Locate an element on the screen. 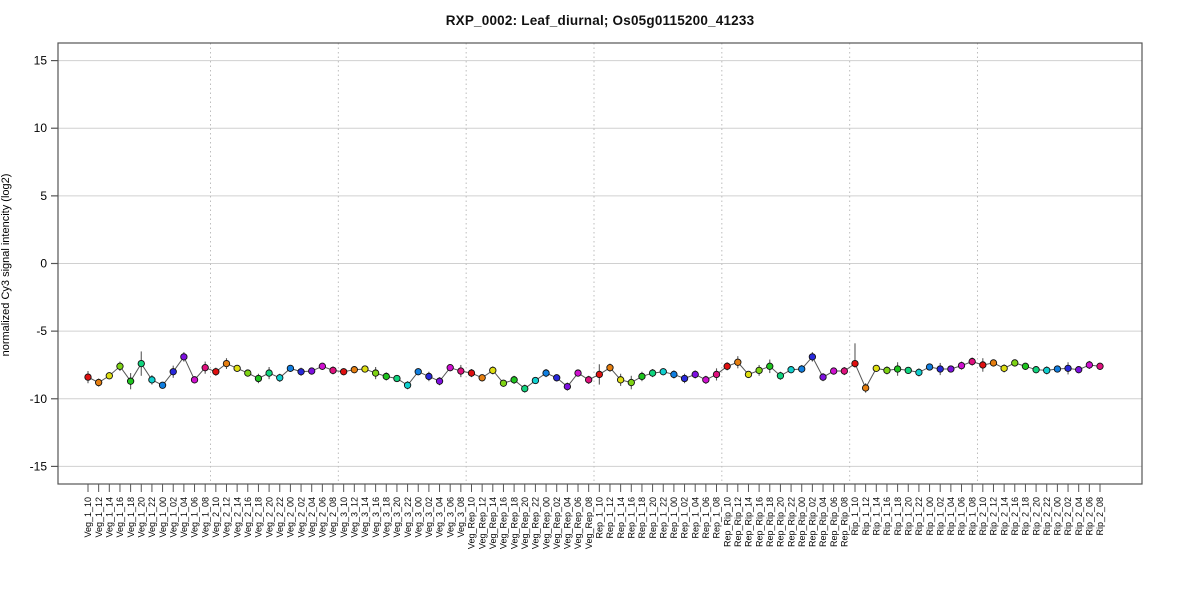  x-tick-label: Veg_2_04 is located at coordinates (312, 517).